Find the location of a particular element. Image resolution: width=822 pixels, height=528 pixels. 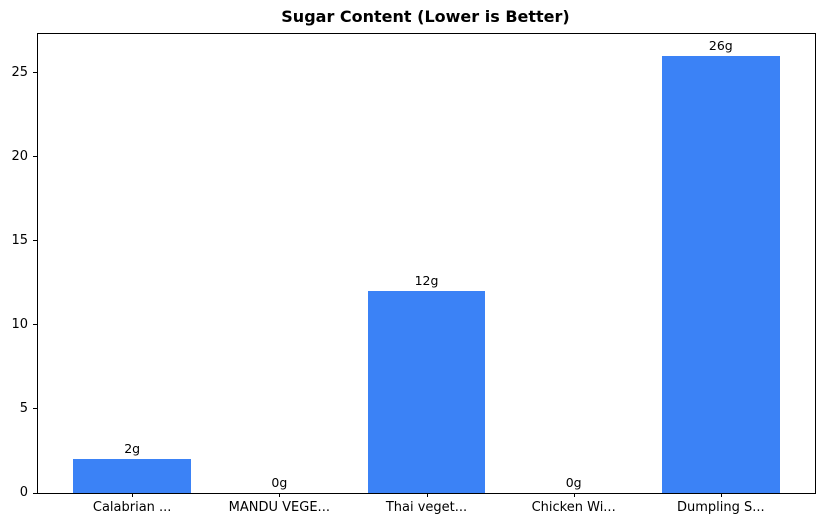

y-tick-label: 25 is located at coordinates (19, 72).